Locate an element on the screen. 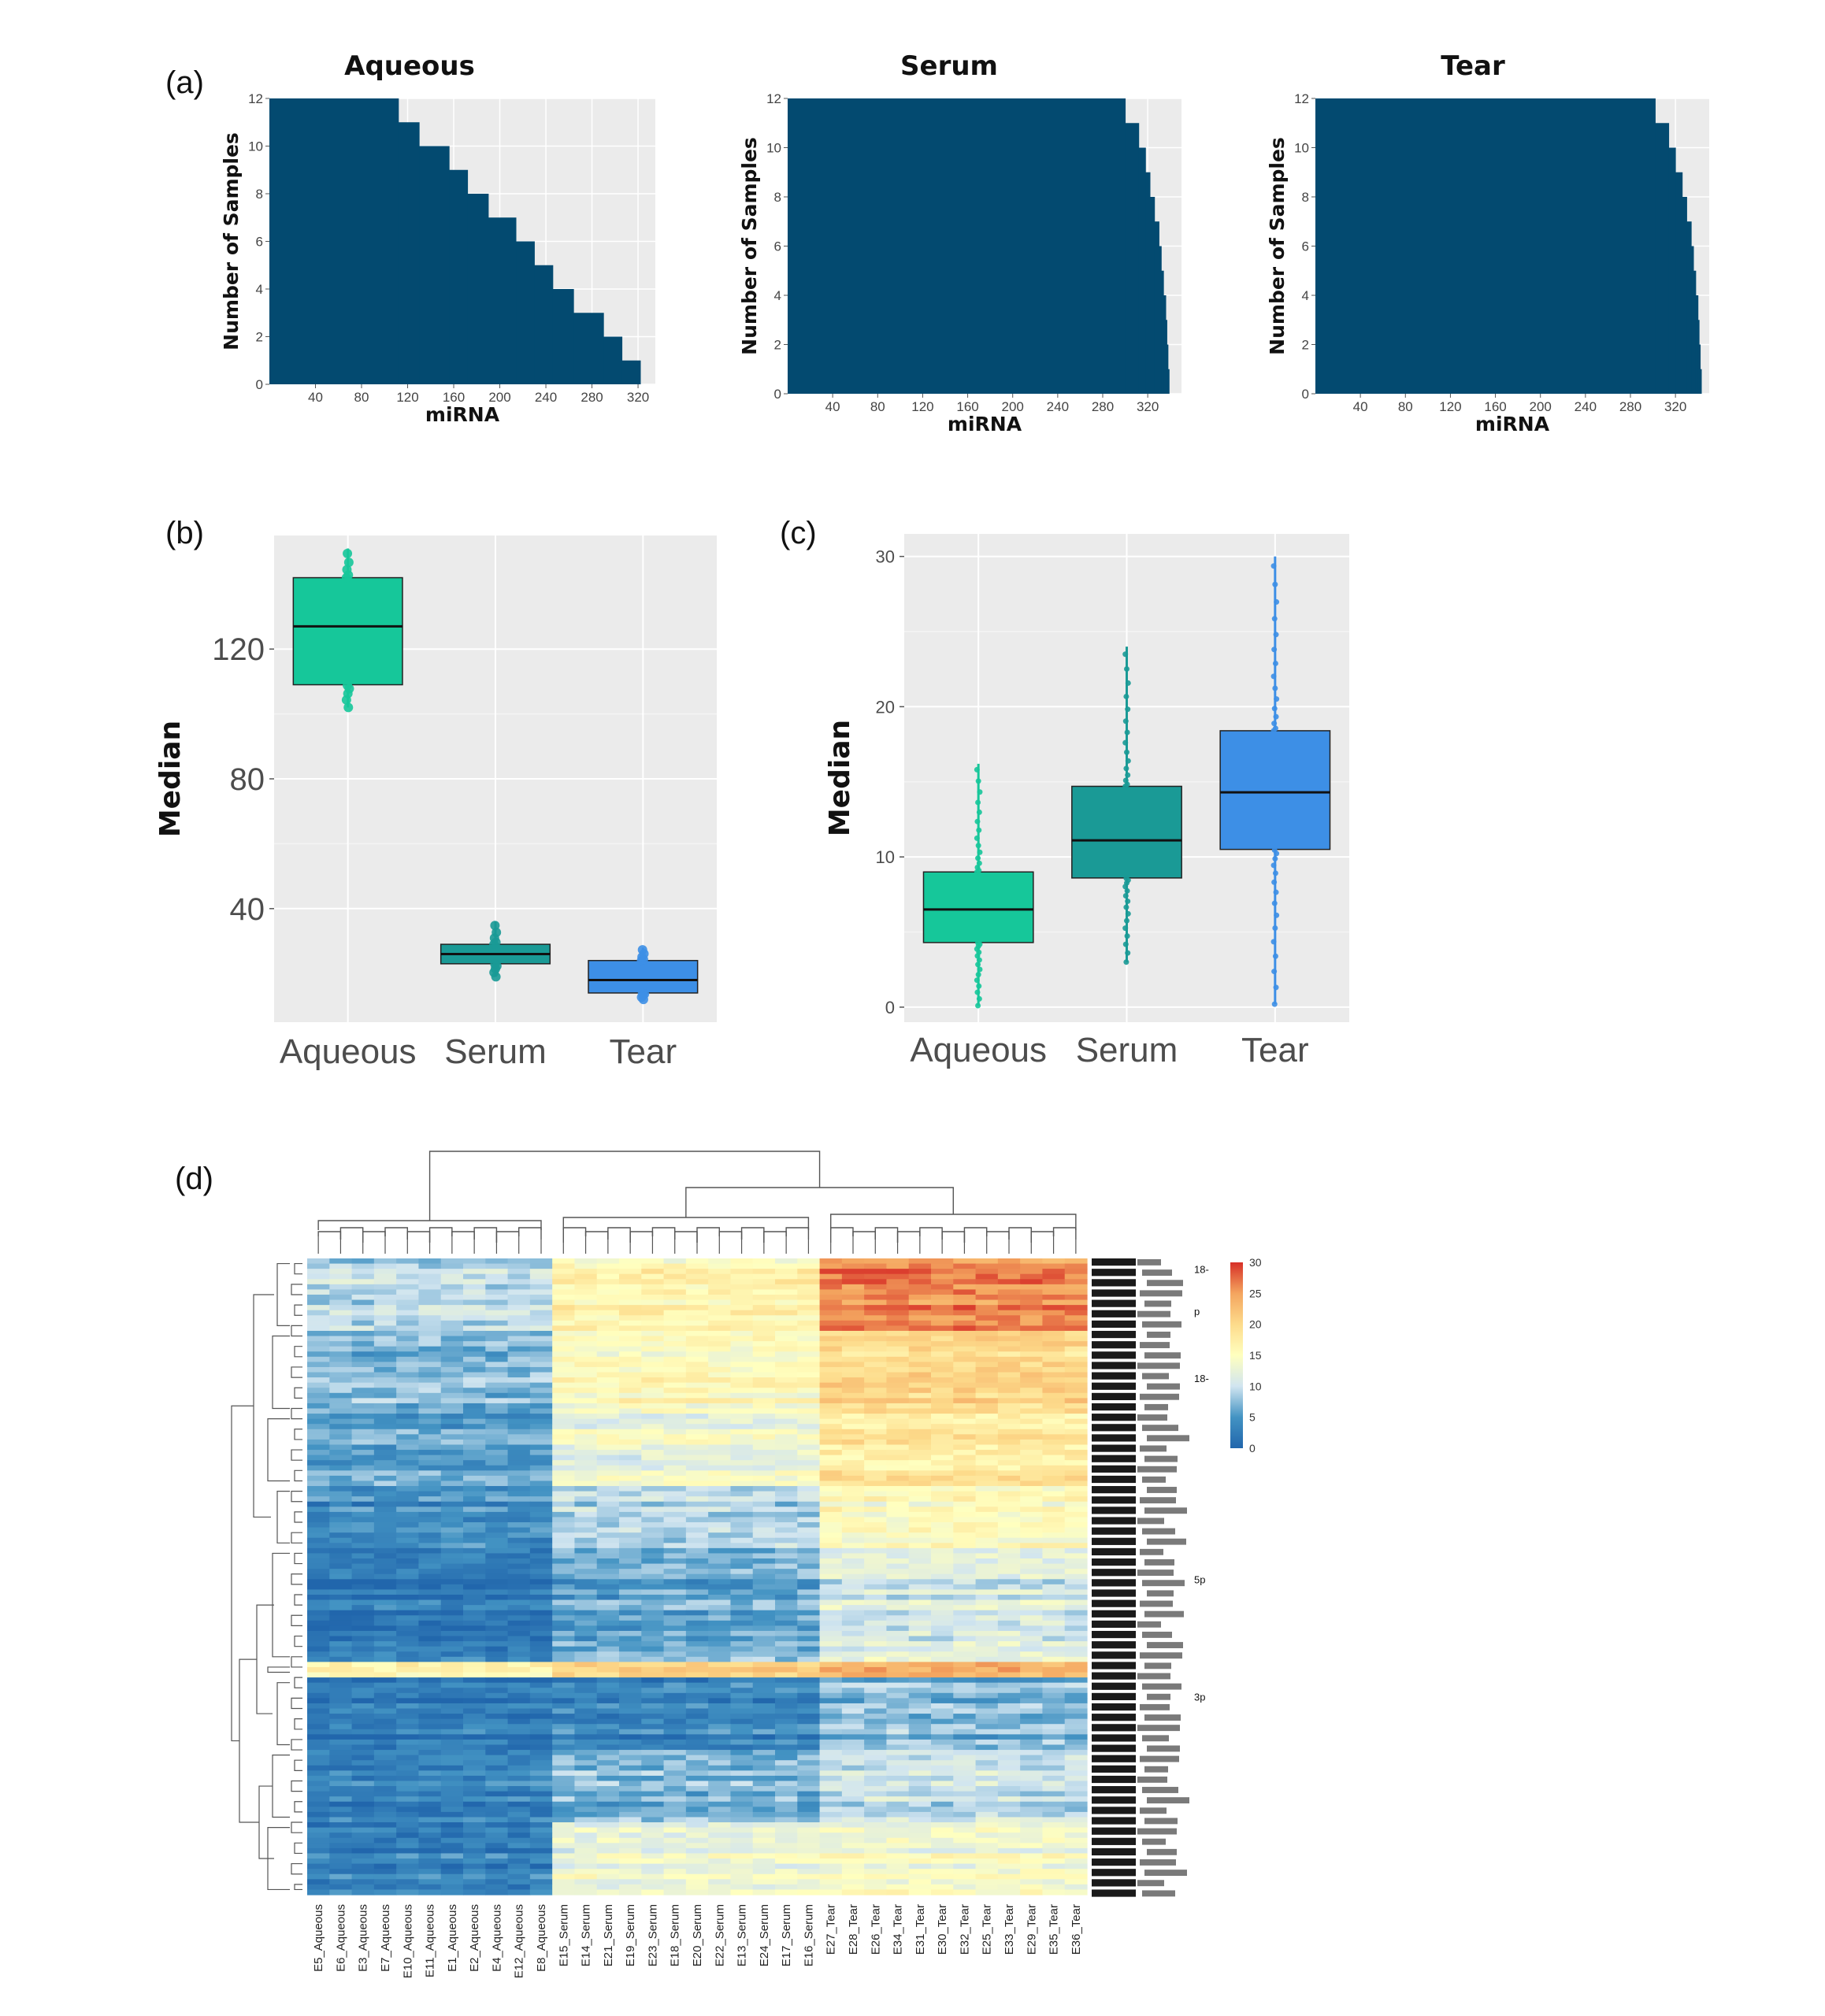 This screenshot has height=2016, width=1825. data-point-tear is located at coordinates (1273, 676).